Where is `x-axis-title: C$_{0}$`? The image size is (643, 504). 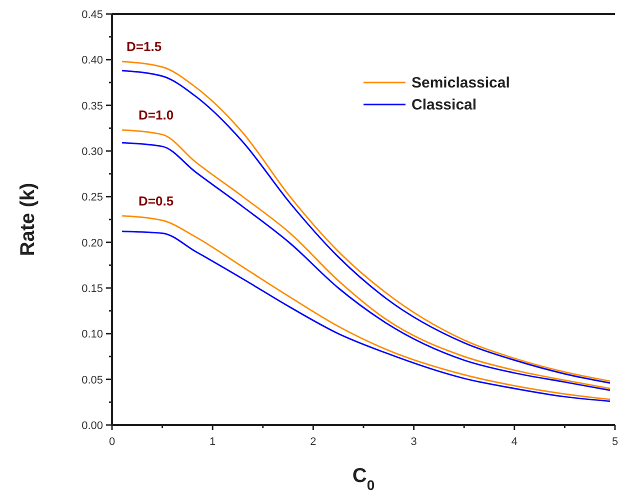 x-axis-title: C$_{0}$ is located at coordinates (363, 479).